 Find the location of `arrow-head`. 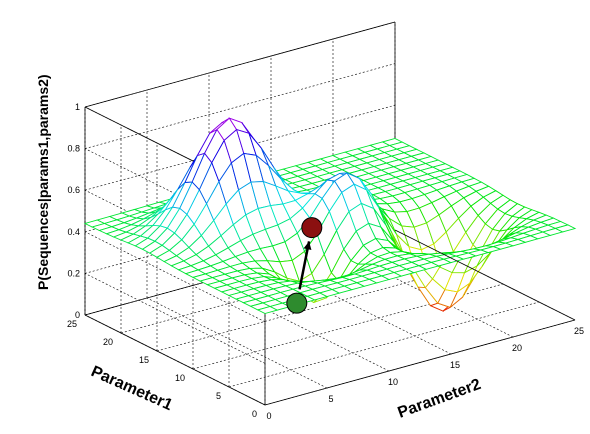

arrow-head is located at coordinates (307, 245).